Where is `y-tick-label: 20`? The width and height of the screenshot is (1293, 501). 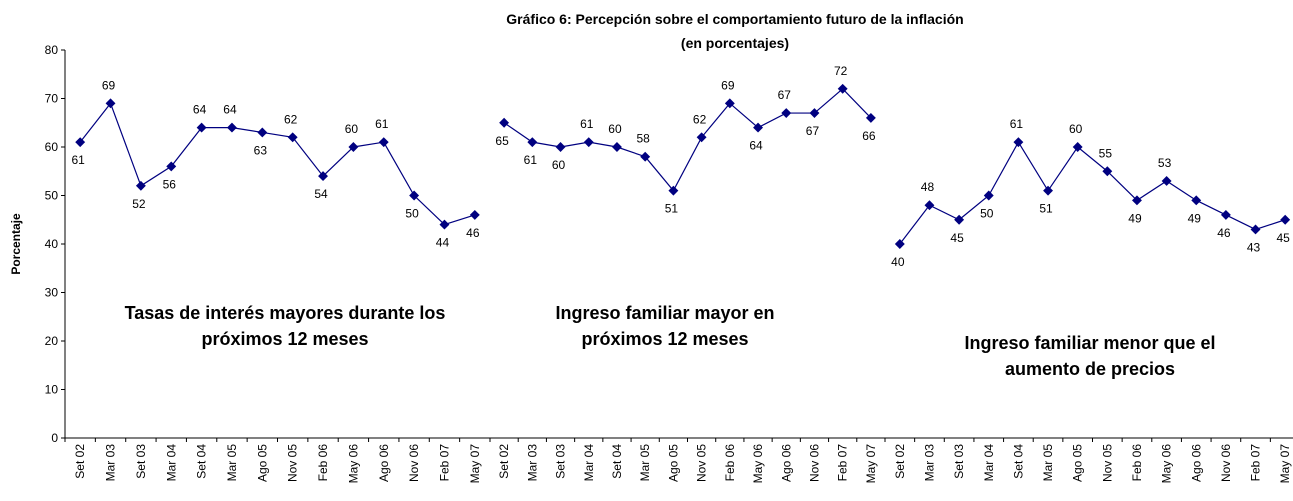 y-tick-label: 20 is located at coordinates (52, 341).